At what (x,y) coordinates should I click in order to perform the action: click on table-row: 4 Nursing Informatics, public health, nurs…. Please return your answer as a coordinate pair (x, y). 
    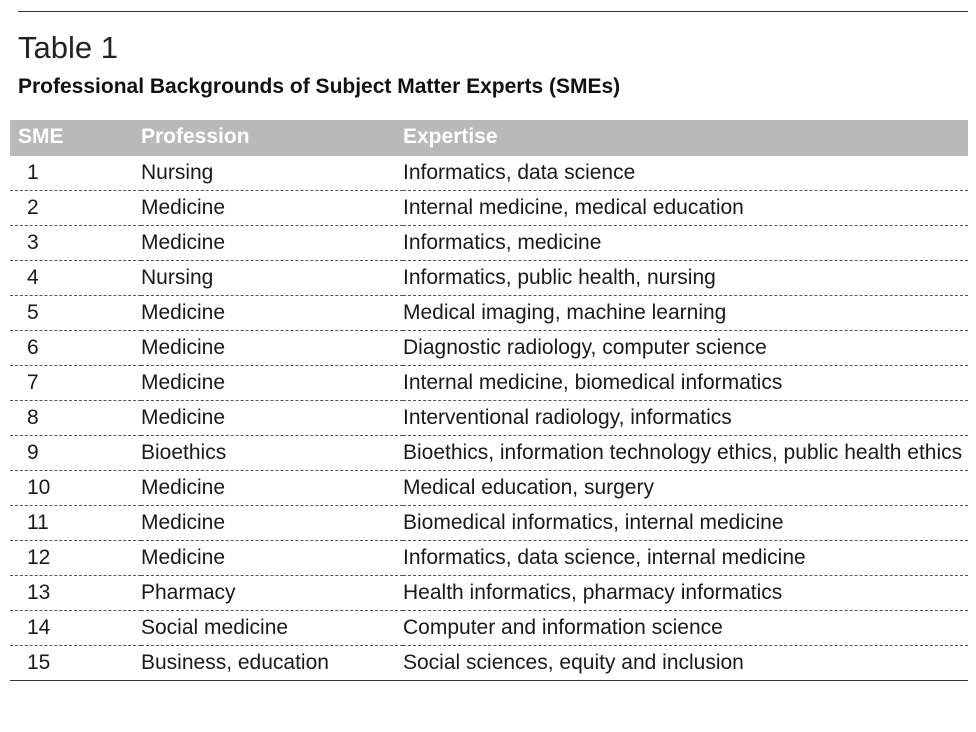
    Looking at the image, I should click on (489, 278).